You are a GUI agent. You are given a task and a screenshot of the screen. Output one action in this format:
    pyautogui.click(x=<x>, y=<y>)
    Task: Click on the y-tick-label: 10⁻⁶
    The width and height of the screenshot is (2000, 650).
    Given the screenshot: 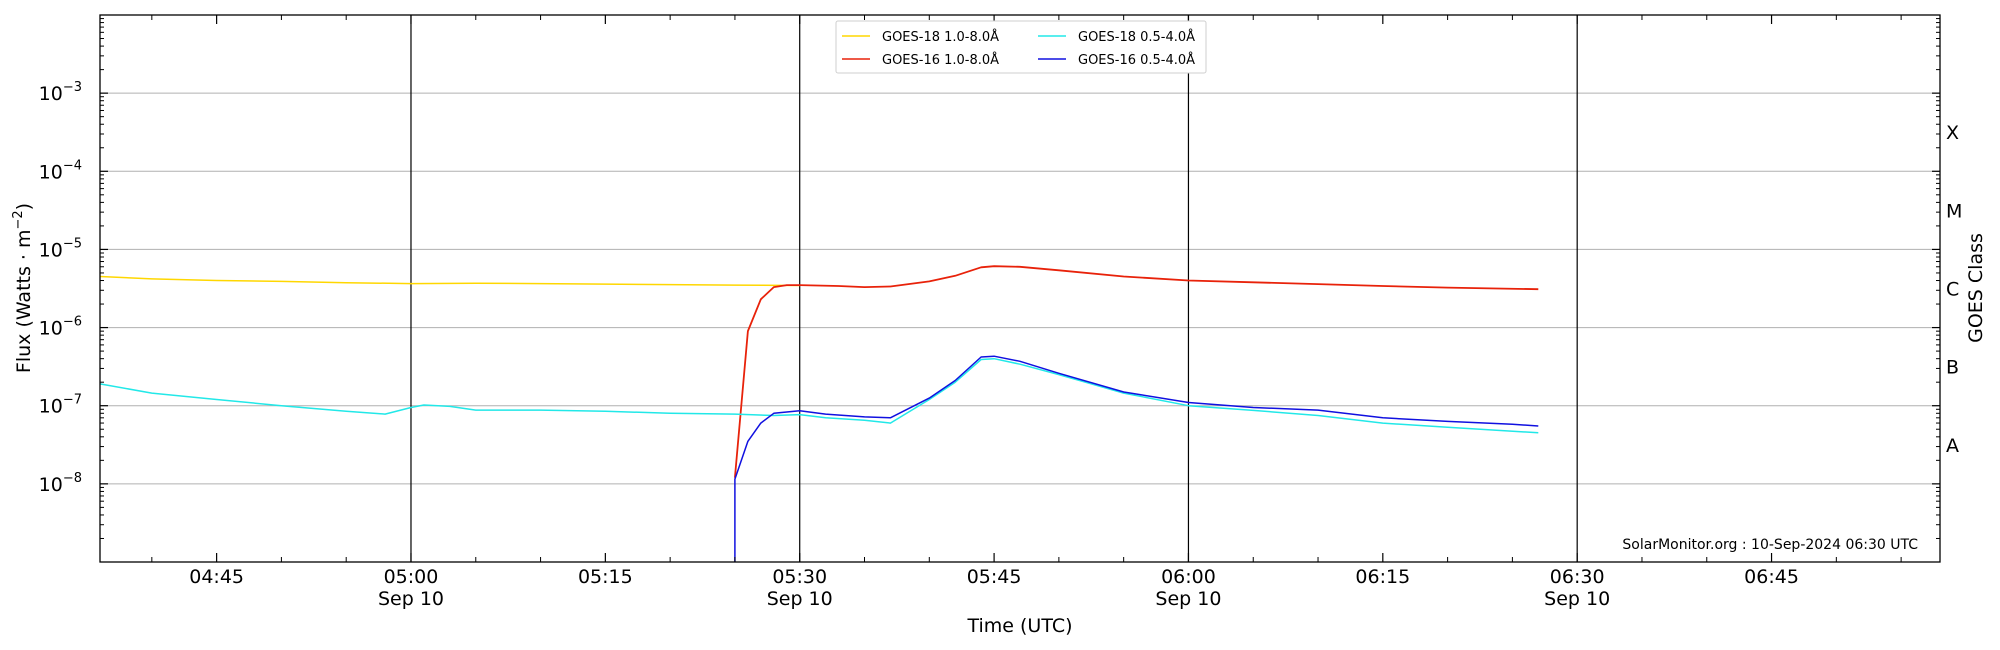 What is the action you would take?
    pyautogui.click(x=60, y=327)
    